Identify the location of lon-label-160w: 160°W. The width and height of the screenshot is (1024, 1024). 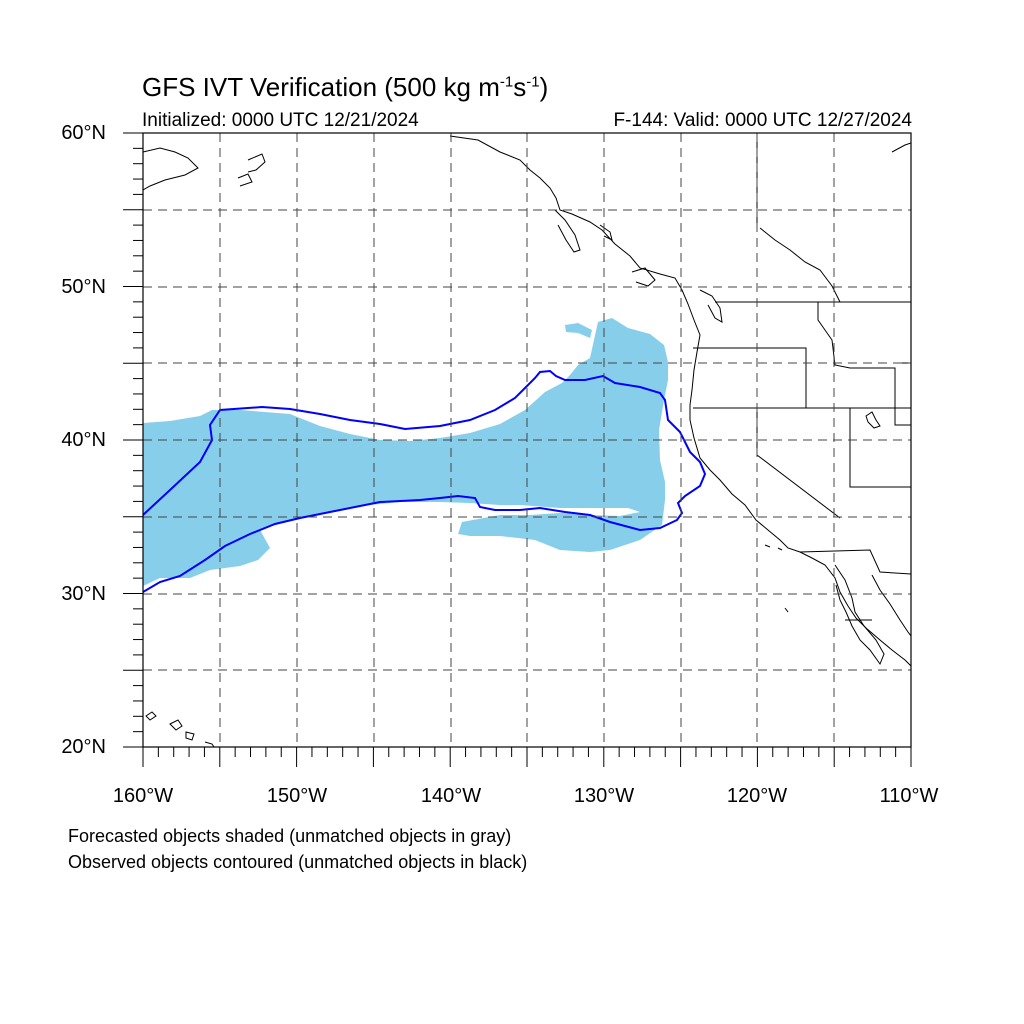
(143, 796).